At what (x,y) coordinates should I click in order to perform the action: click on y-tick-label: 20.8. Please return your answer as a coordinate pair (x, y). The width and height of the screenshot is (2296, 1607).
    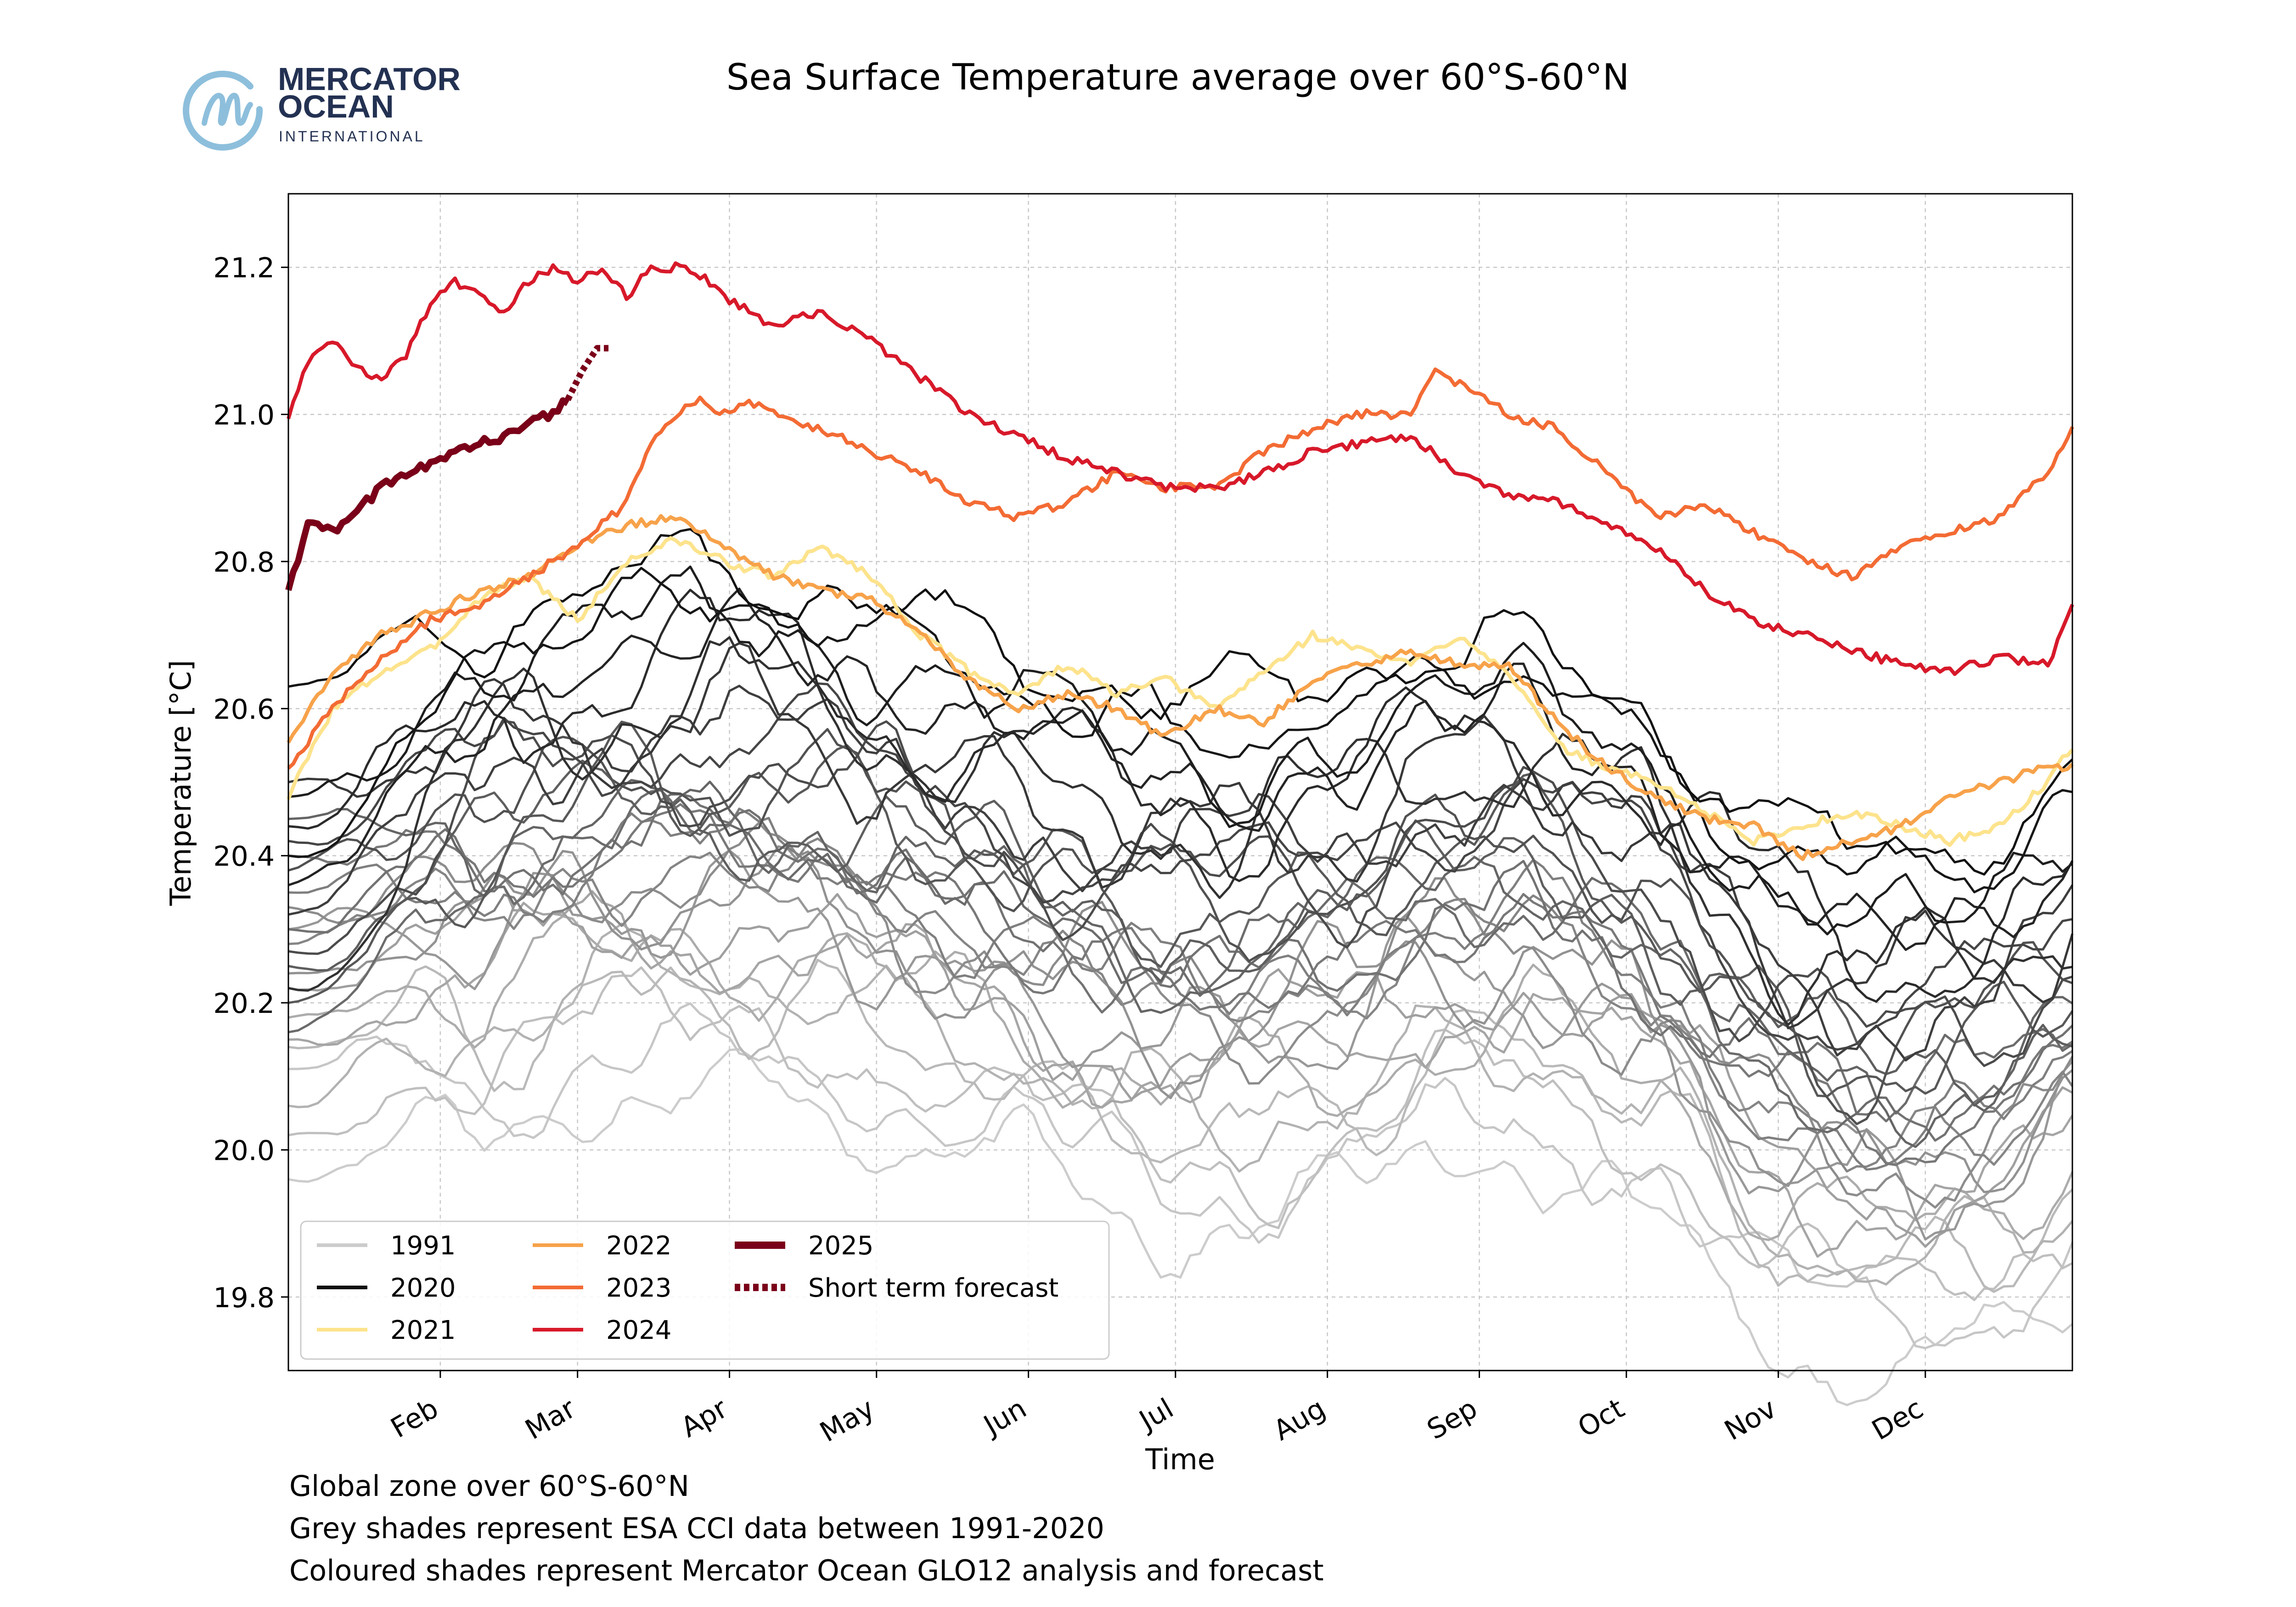
    Looking at the image, I should click on (244, 562).